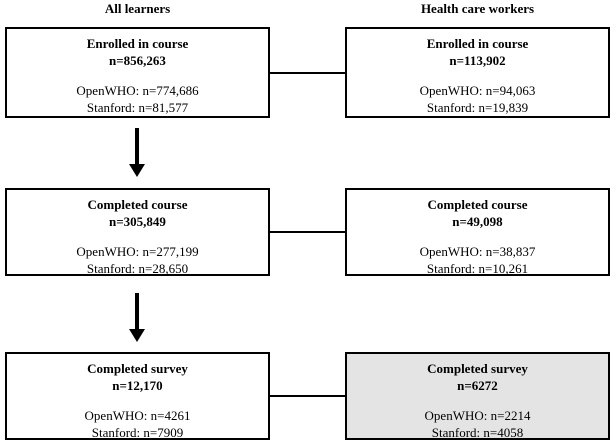  I want to click on box-stanford-count: Stanford: n=10,261, so click(477, 268).